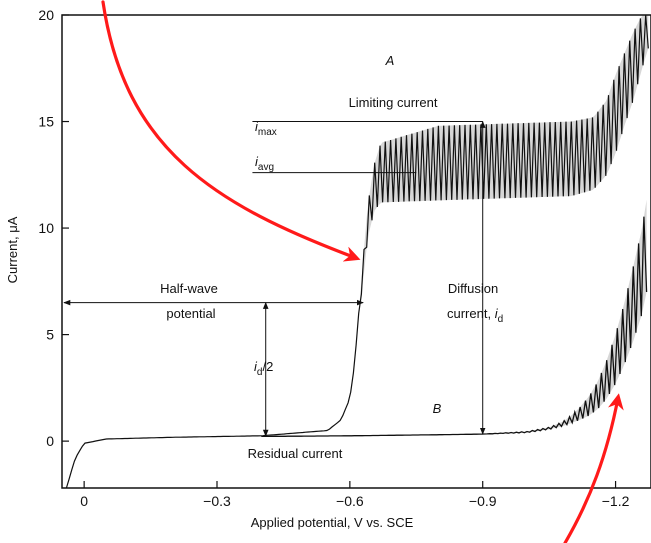 The image size is (651, 543). Describe the element at coordinates (483, 501) in the screenshot. I see `x-tick-label: −0.9` at that location.